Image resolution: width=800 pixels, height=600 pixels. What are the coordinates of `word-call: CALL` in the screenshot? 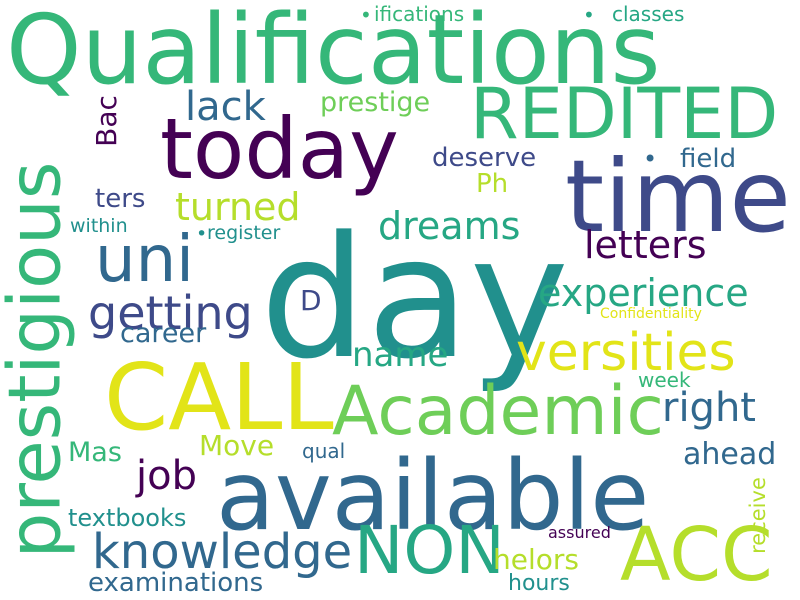 It's located at (219, 397).